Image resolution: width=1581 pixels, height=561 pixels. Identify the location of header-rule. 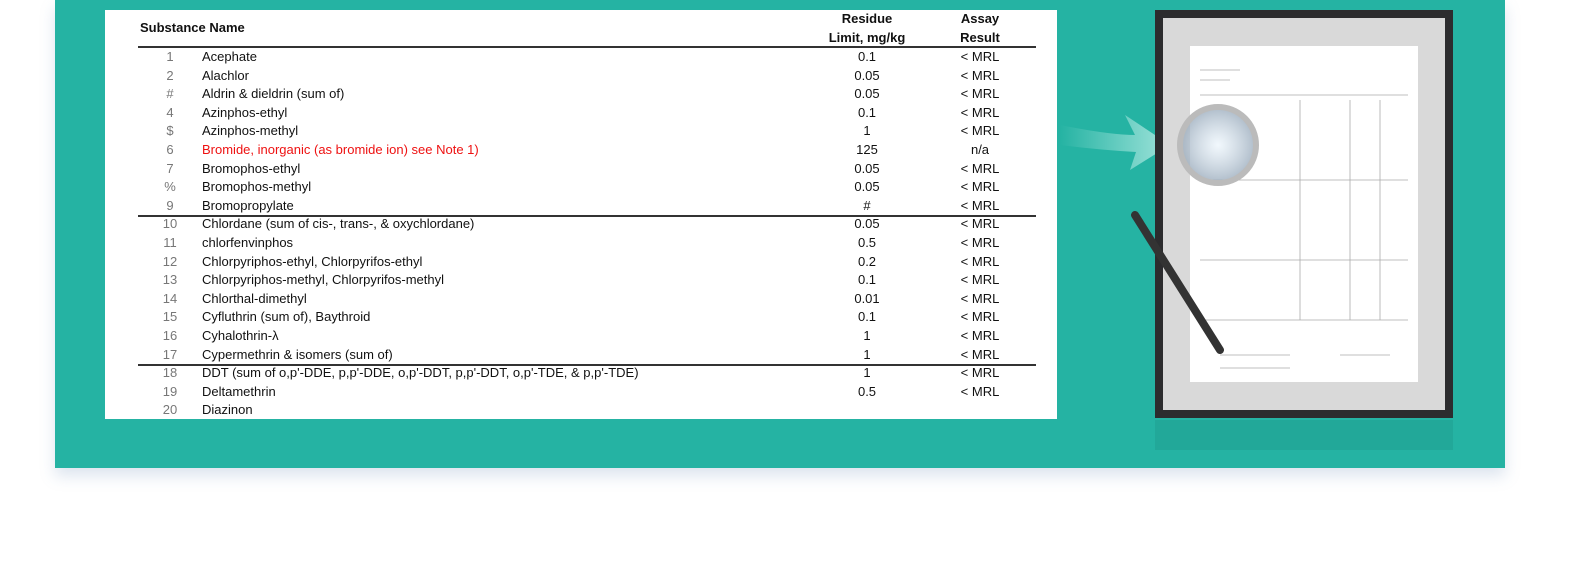
(587, 47).